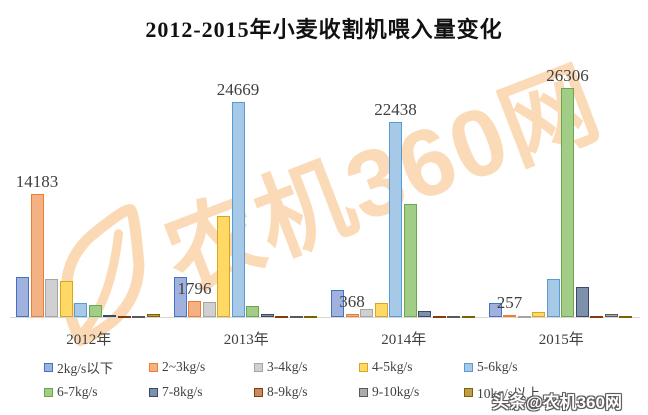 This screenshot has height=415, width=648. I want to click on bar-2013年-7-8kg/s, so click(267, 315).